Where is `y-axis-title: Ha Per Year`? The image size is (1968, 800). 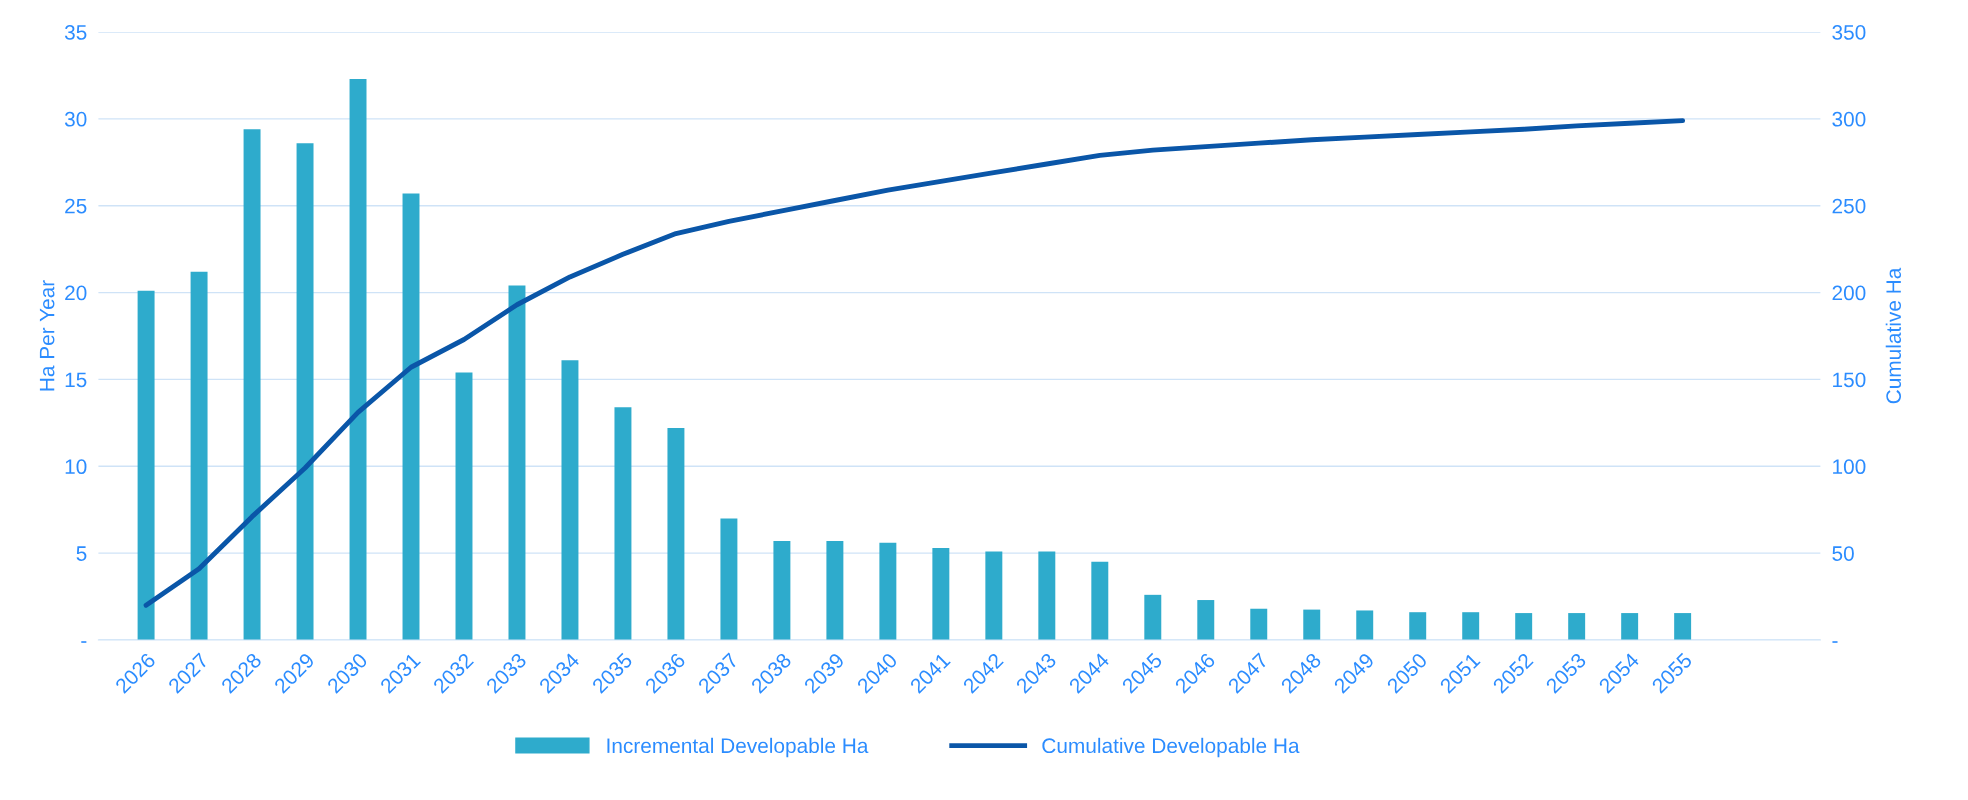 y-axis-title: Ha Per Year is located at coordinates (47, 335).